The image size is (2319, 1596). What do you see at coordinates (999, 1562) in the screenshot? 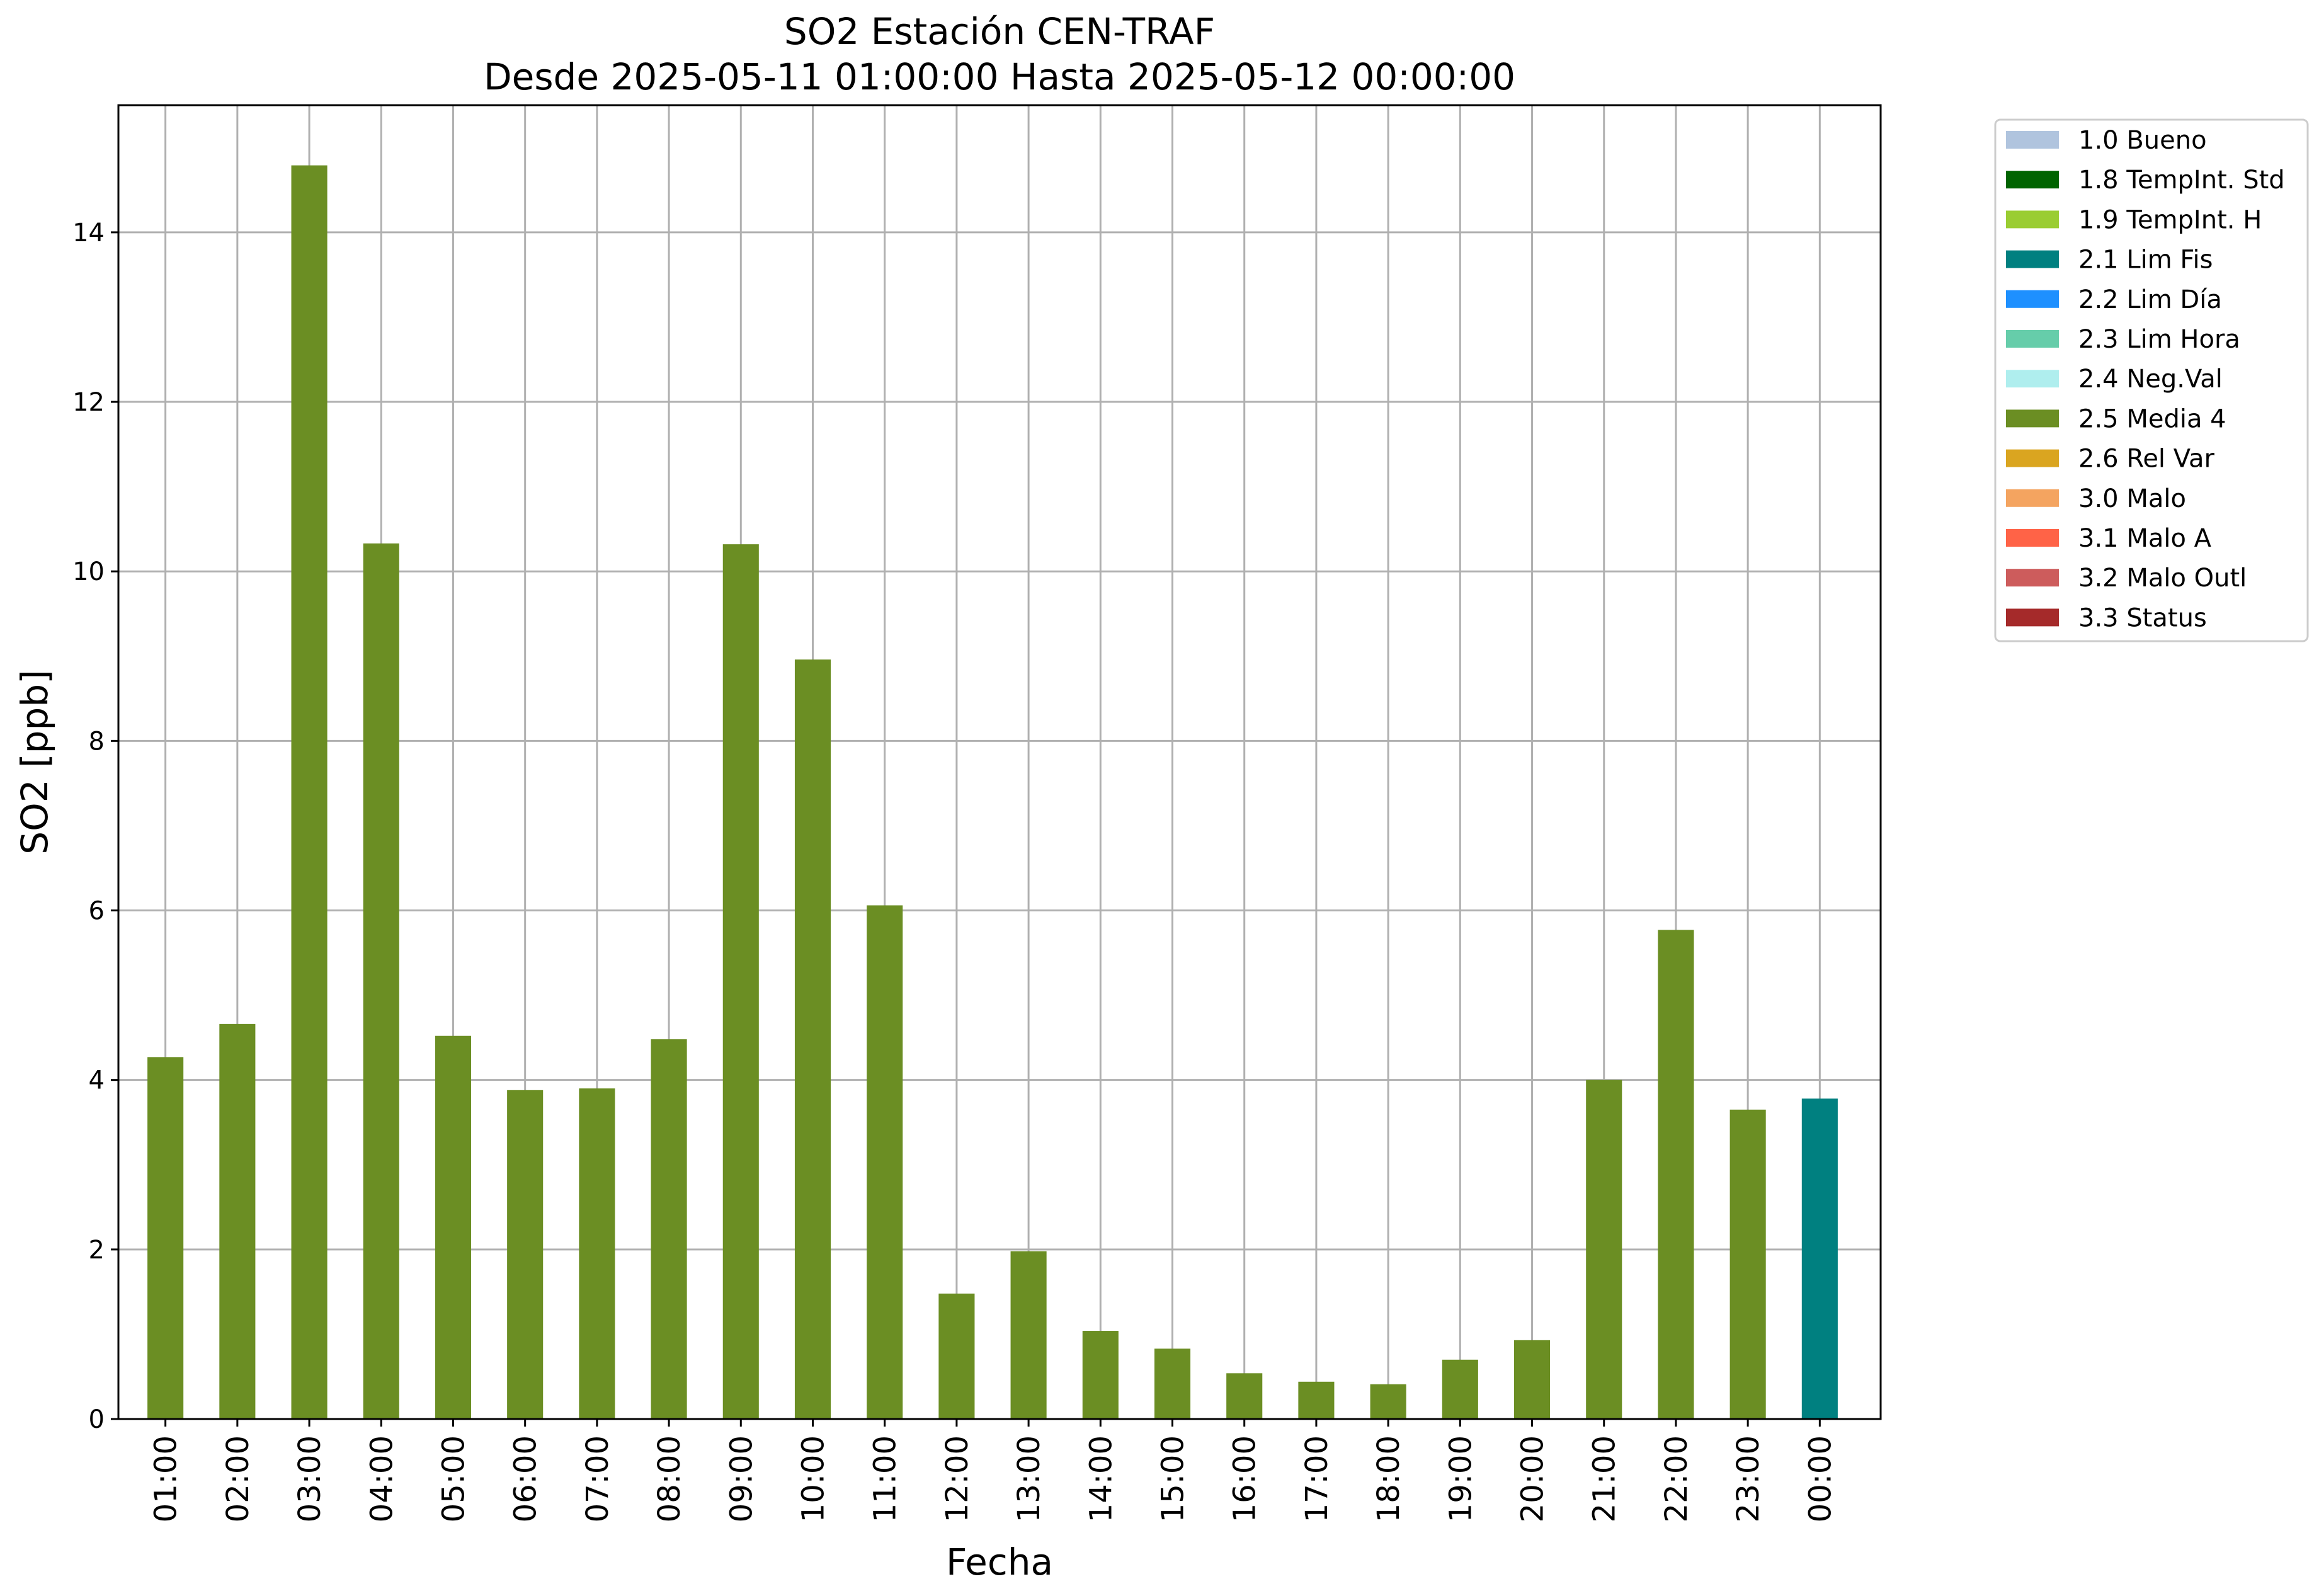
I see `x-axis-label: Fecha` at bounding box center [999, 1562].